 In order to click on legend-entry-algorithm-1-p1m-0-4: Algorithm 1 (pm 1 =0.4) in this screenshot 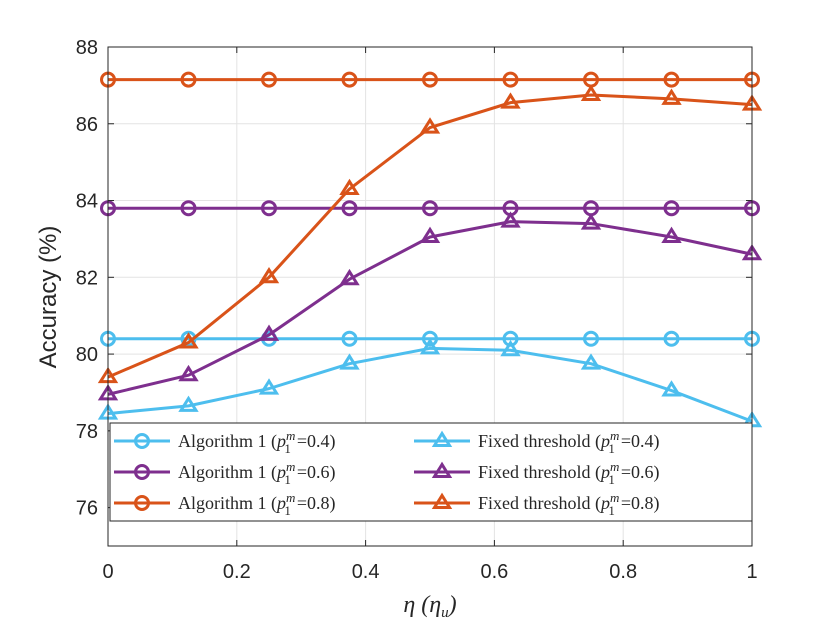, I will do `click(225, 442)`.